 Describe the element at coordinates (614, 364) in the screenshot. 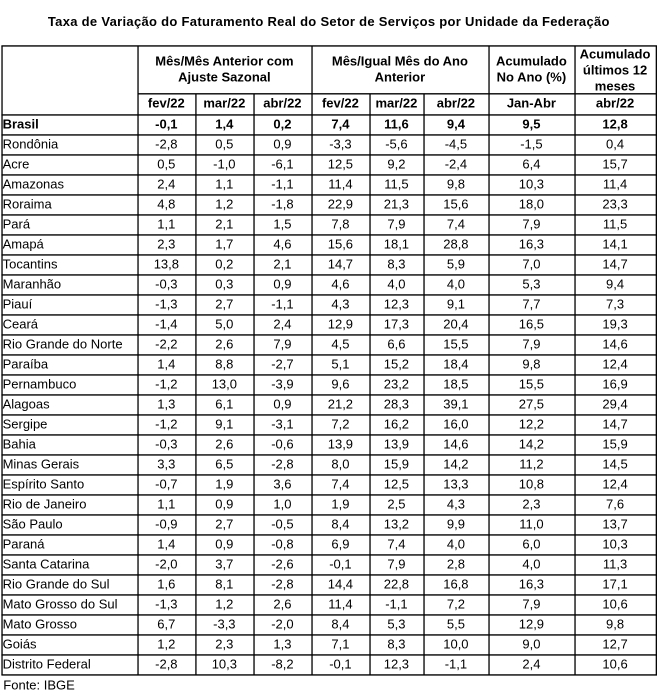

I see `svg-text: 12,4` at that location.